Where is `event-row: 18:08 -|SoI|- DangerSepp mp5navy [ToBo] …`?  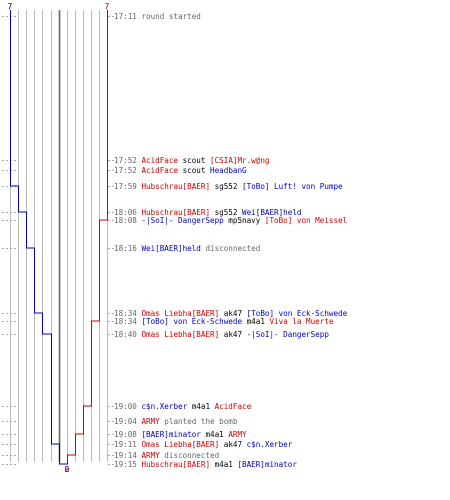
event-row: 18:08 -|SoI|- DangerSepp mp5navy [ToBo] … is located at coordinates (230, 221).